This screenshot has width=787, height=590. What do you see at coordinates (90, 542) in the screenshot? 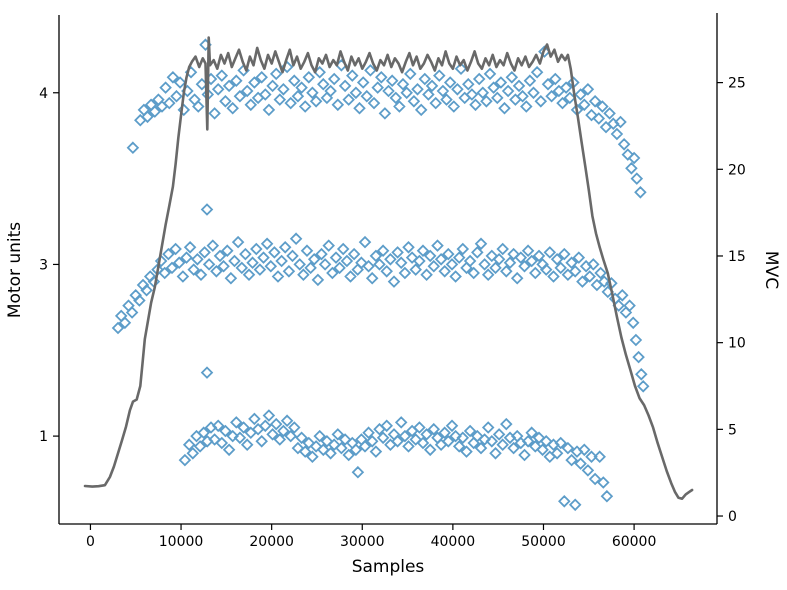
I see `x-tick-label: 0` at bounding box center [90, 542].